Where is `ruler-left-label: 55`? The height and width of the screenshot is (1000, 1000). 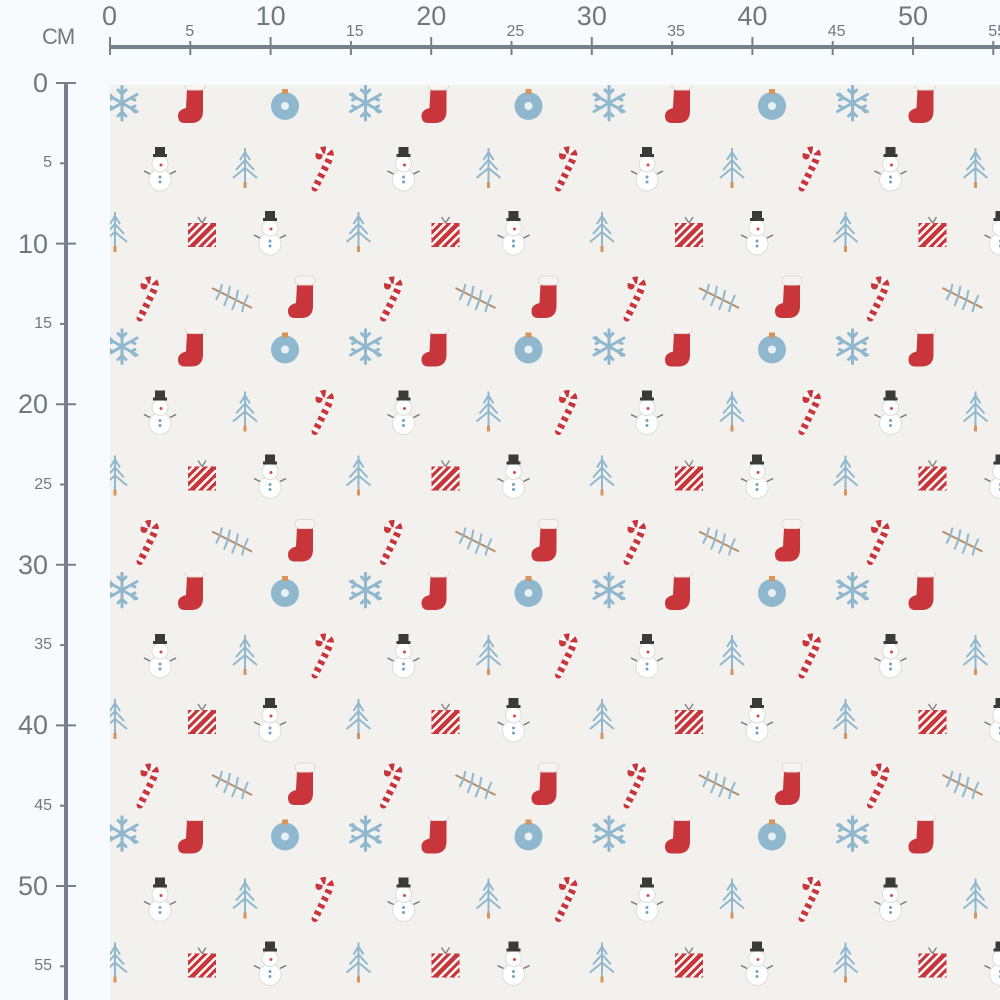
ruler-left-label: 55 is located at coordinates (43, 966).